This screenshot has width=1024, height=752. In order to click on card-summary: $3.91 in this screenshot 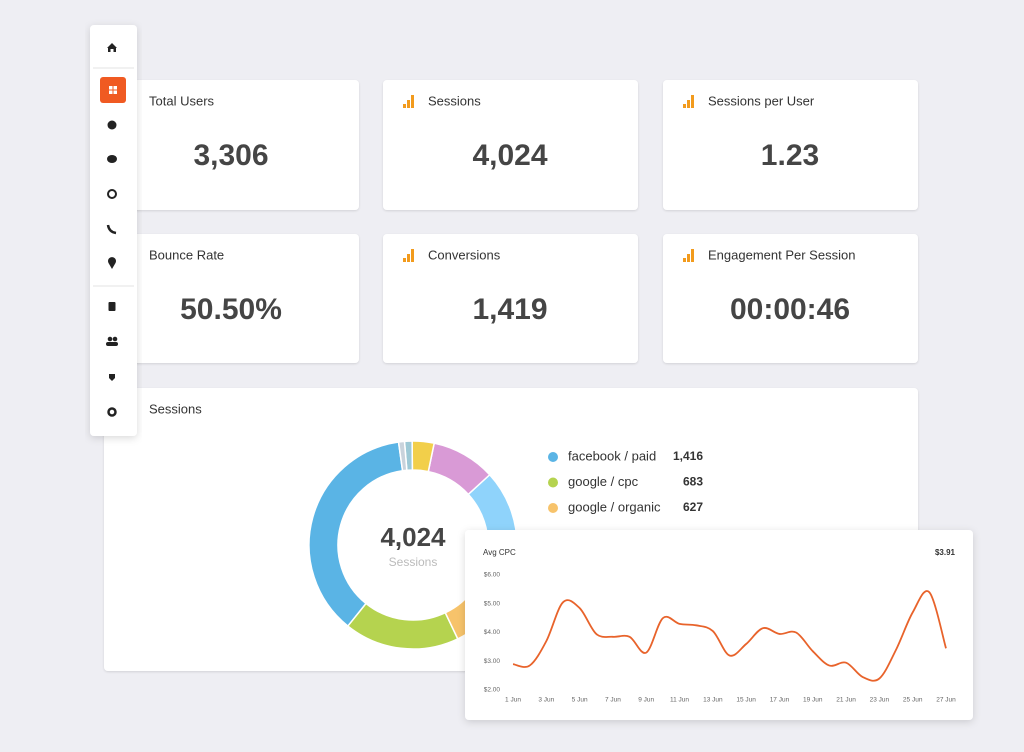, I will do `click(945, 552)`.